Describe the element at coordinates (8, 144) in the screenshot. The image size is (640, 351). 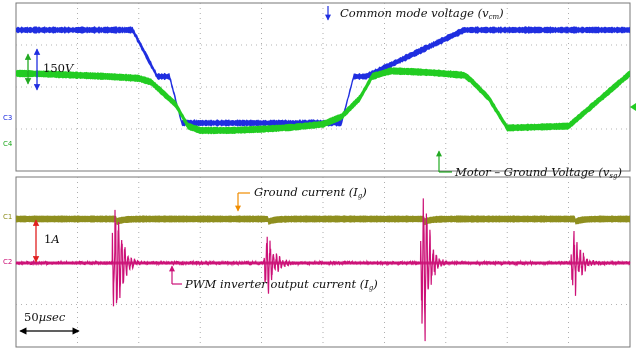
I see `channel-tag-c4: C4` at that location.